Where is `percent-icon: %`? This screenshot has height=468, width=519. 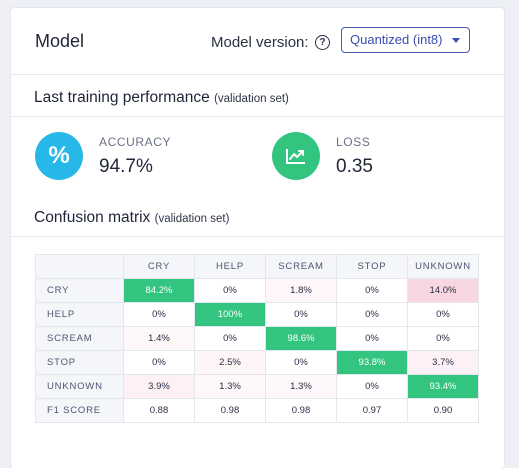 percent-icon: % is located at coordinates (59, 156).